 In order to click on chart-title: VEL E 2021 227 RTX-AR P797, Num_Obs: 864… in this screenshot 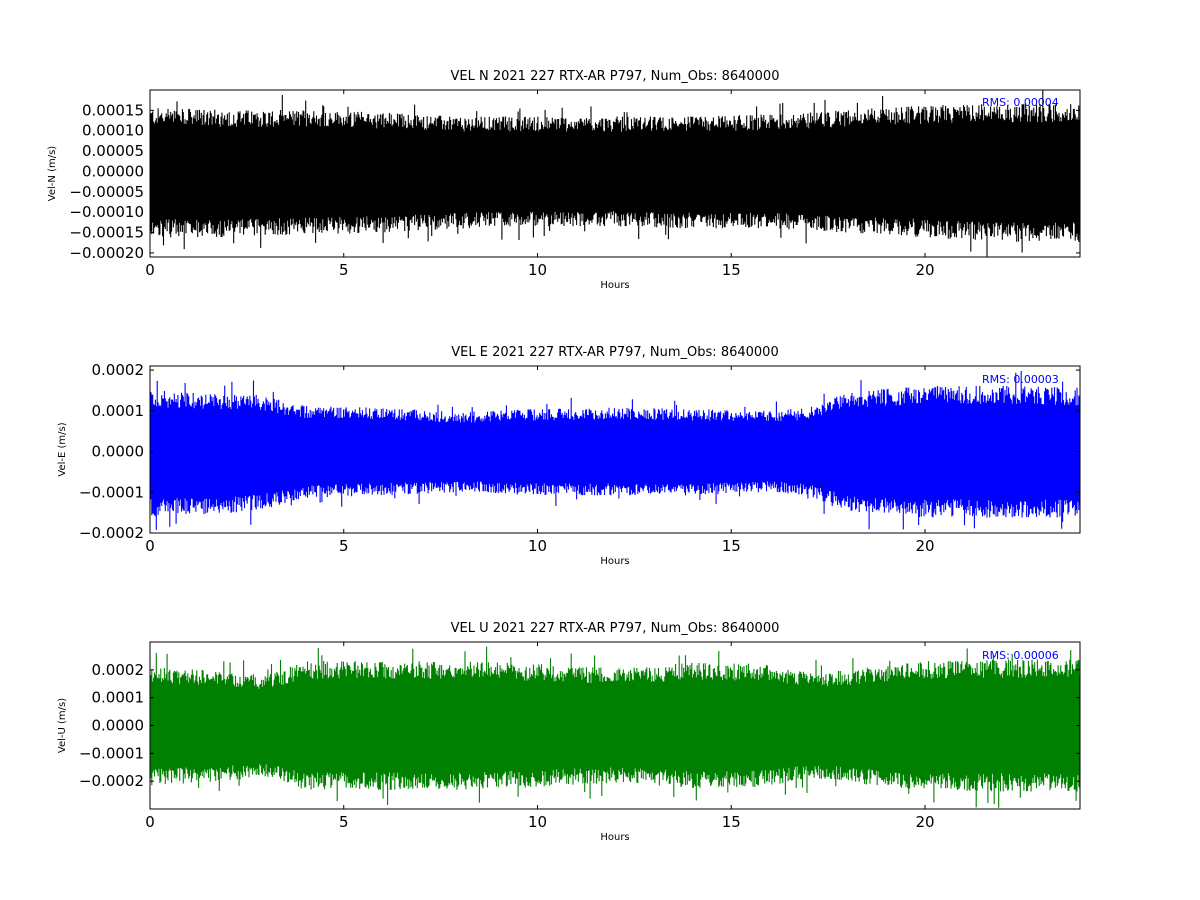, I will do `click(614, 352)`.